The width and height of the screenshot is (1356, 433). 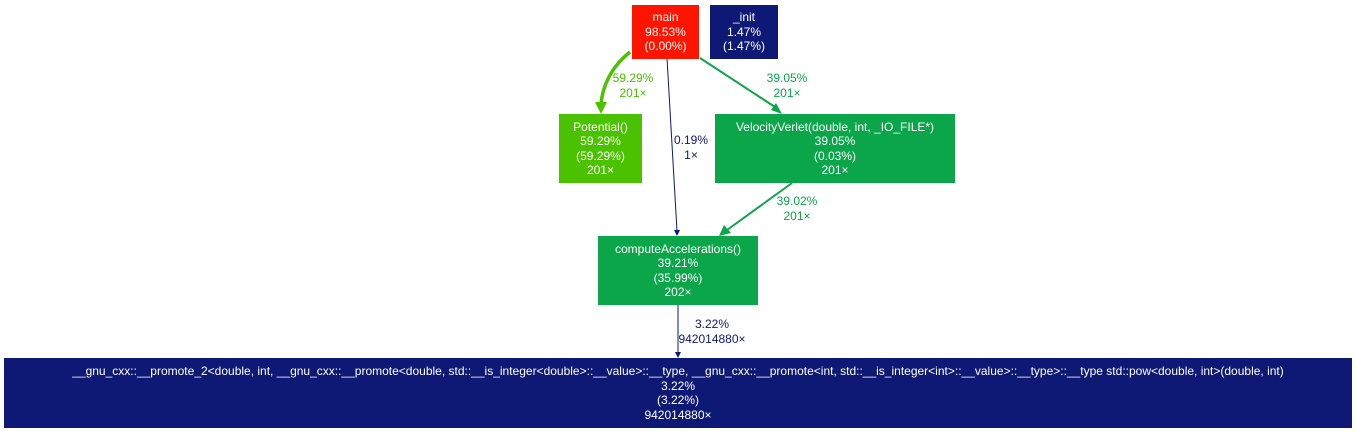 I want to click on node-pow-calls: 942014880×, so click(x=678, y=414).